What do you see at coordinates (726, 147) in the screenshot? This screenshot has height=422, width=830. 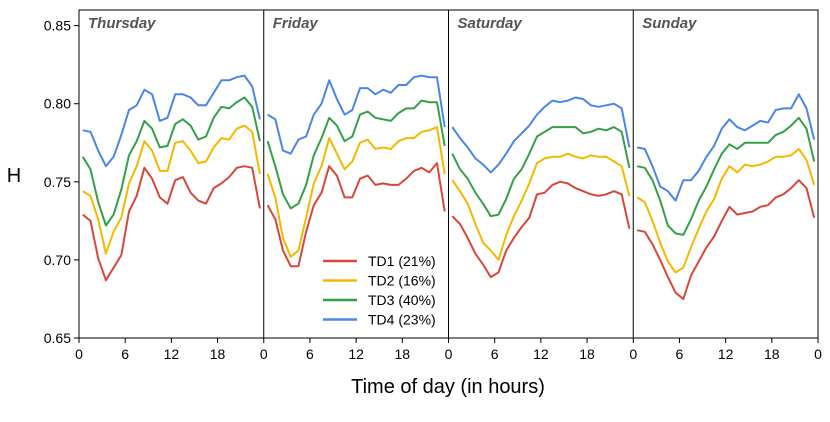 I see `series-line-td4-sunday` at bounding box center [726, 147].